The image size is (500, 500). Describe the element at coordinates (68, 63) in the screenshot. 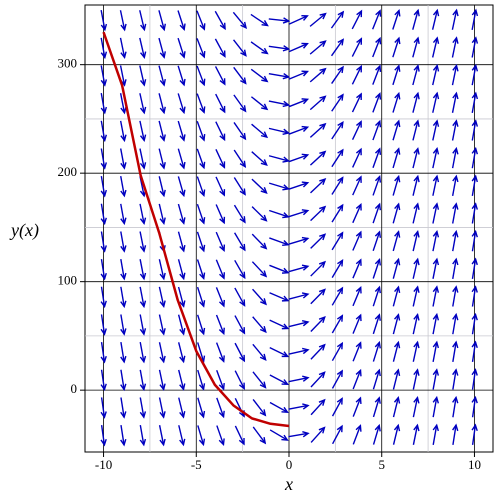

I see `y-tick-label: 300` at that location.